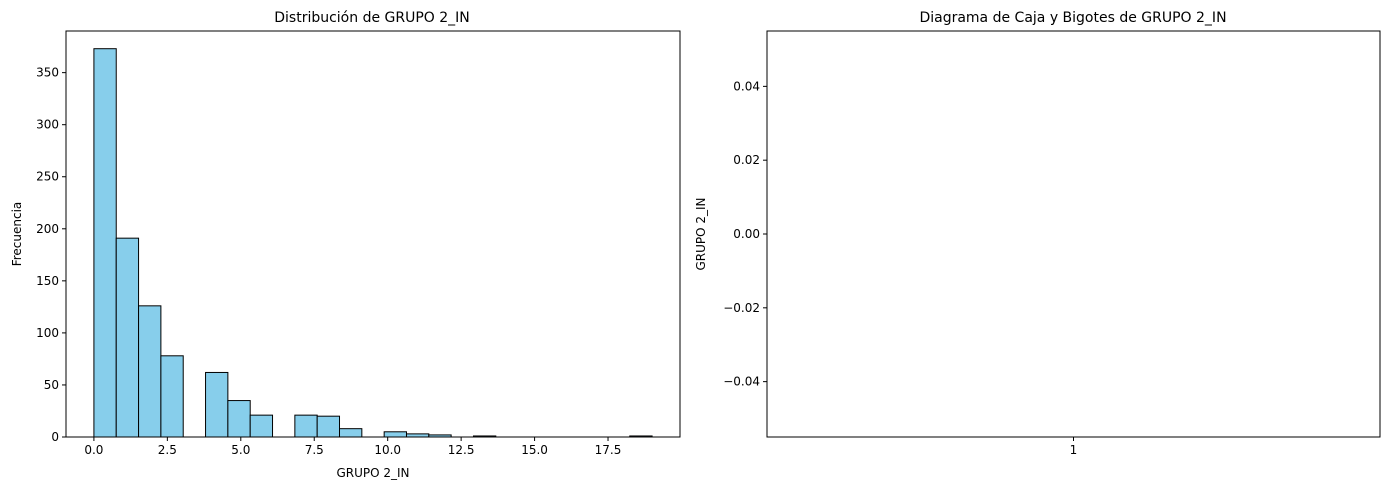 The height and width of the screenshot is (490, 1390). Describe the element at coordinates (608, 450) in the screenshot. I see `x-tick-label: 17.5` at that location.